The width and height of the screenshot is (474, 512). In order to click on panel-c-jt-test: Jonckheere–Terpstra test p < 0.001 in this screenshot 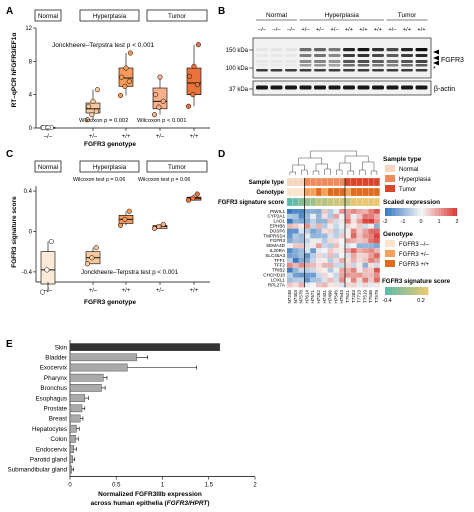, I will do `click(130, 272)`.